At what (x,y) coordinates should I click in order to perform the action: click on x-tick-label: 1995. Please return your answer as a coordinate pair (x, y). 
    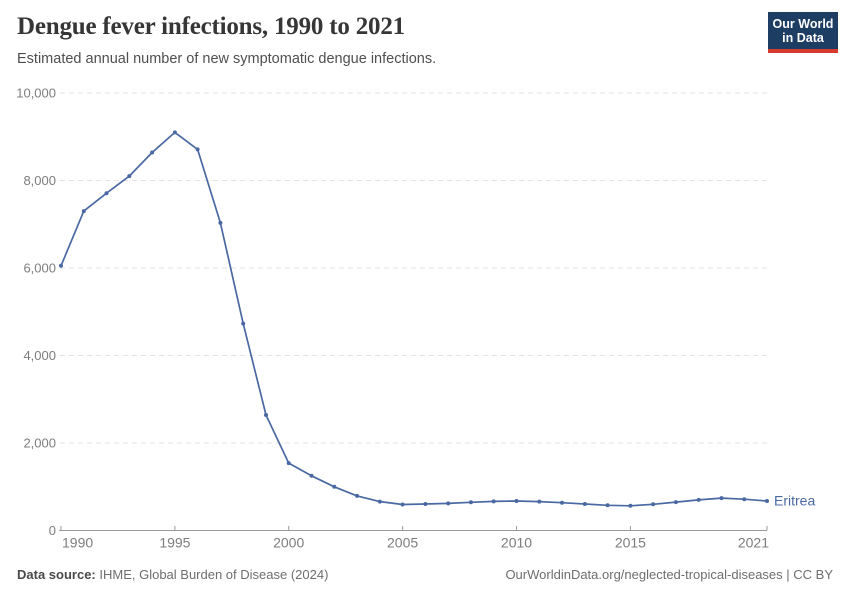
    Looking at the image, I should click on (174, 543).